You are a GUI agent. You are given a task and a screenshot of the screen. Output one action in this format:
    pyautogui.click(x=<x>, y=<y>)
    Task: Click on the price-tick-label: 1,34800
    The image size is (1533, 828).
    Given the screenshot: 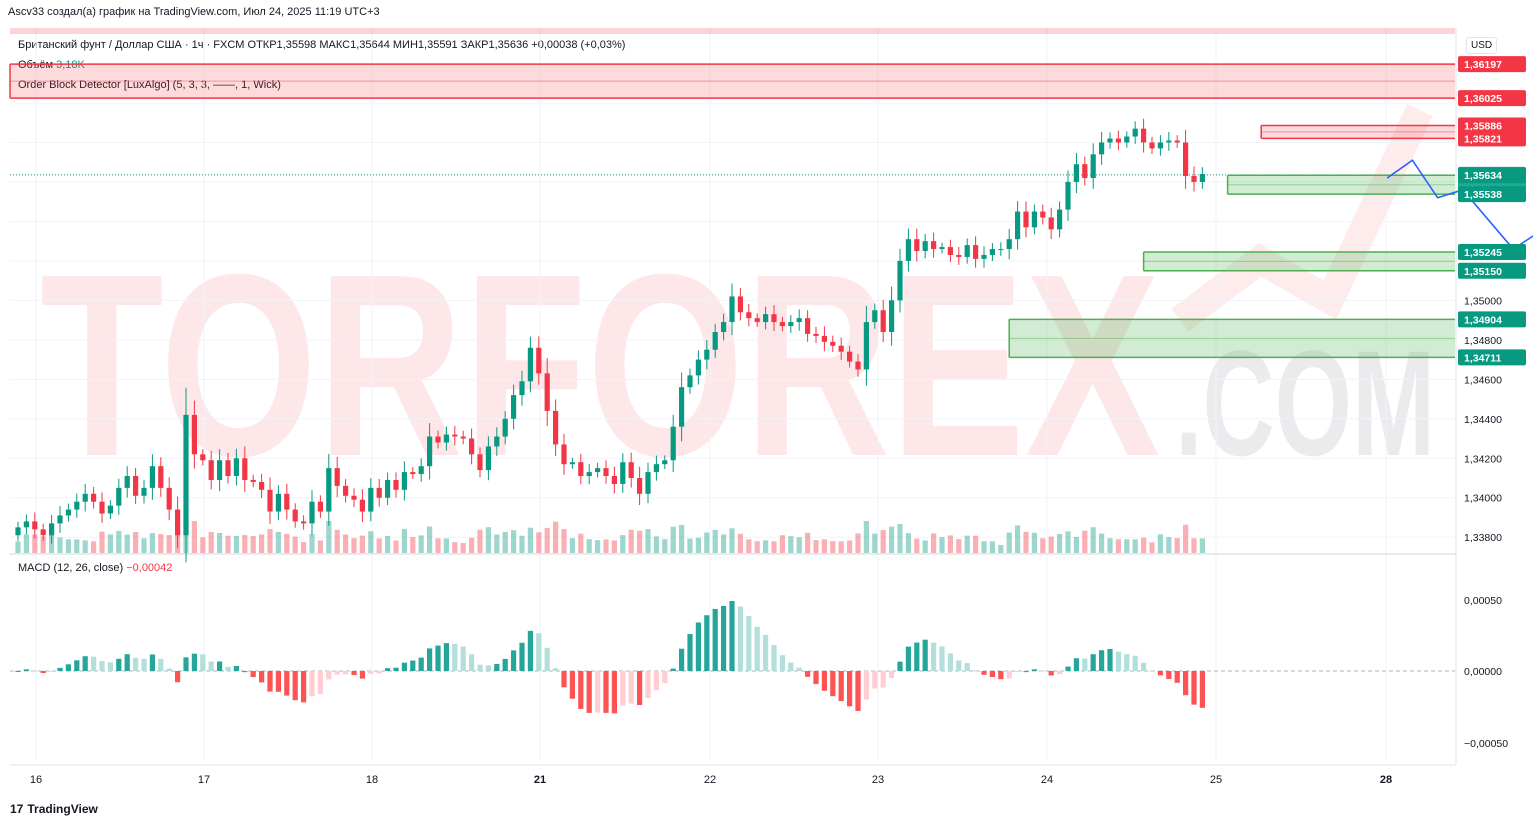 What is the action you would take?
    pyautogui.click(x=1483, y=341)
    